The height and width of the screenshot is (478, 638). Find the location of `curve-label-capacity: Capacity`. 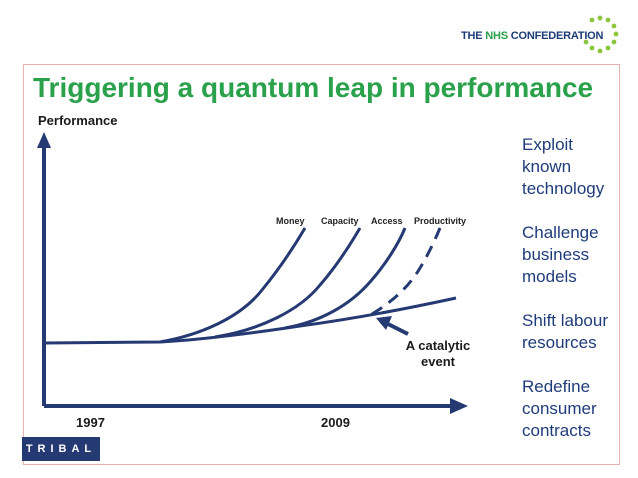

curve-label-capacity: Capacity is located at coordinates (340, 221).